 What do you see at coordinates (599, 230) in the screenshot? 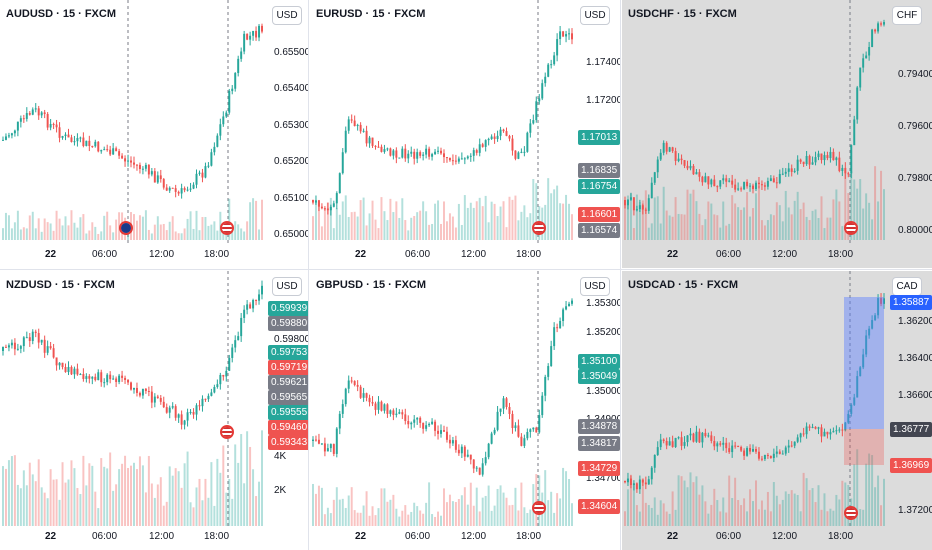
I see `price-tag: 1.16574` at bounding box center [599, 230].